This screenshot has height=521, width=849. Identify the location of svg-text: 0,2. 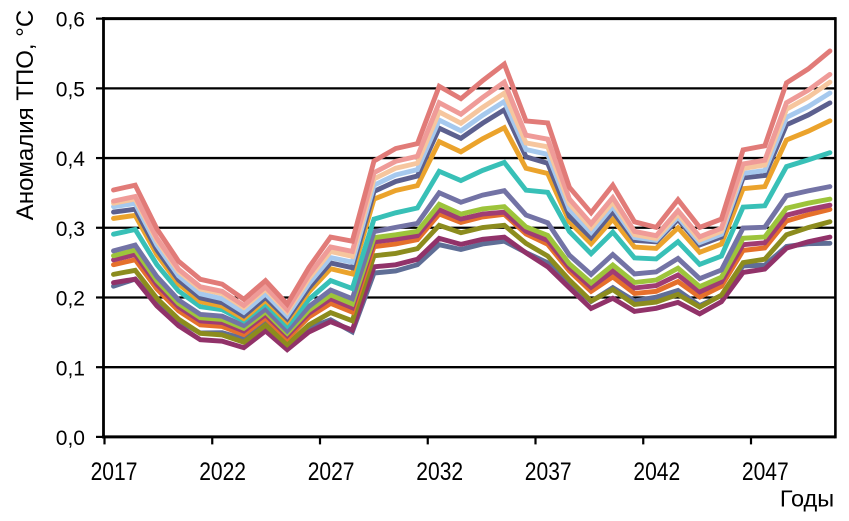
(70, 299).